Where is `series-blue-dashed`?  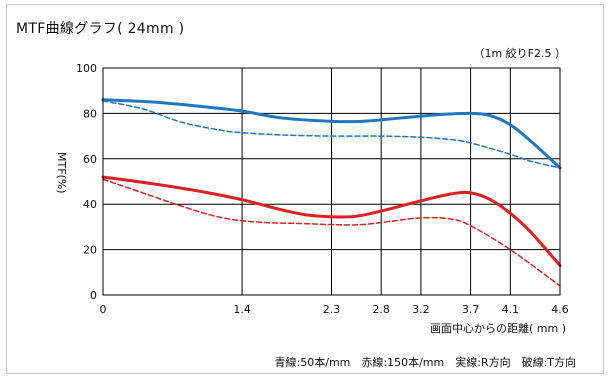 series-blue-dashed is located at coordinates (331, 134).